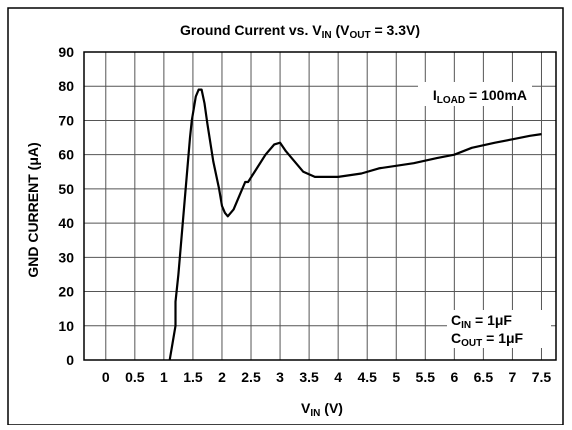  What do you see at coordinates (66, 206) in the screenshot?
I see `y-ticks: 0 10 20 30 40 50 60 70 80 90` at bounding box center [66, 206].